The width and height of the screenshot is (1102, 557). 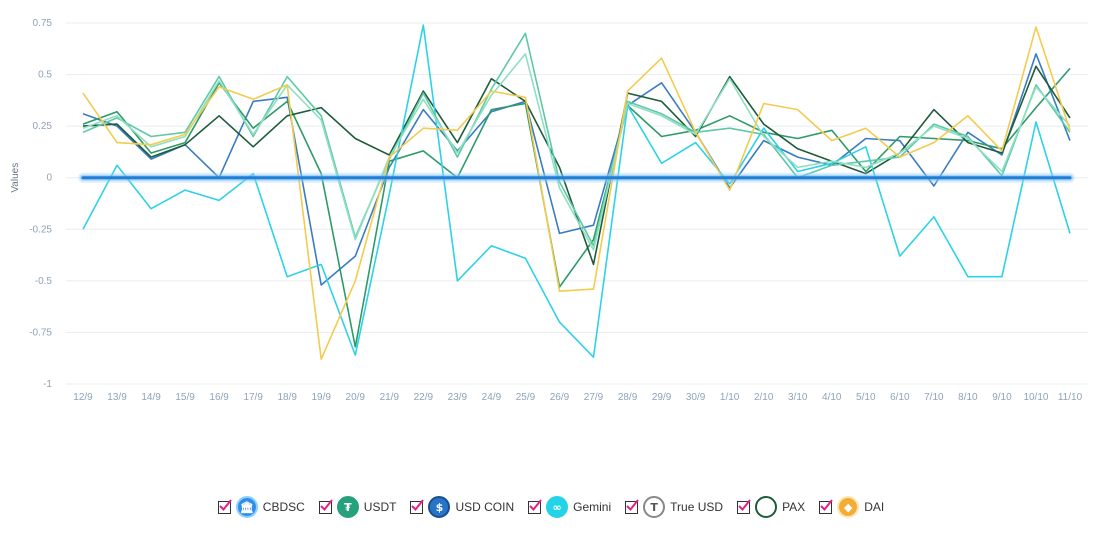 What do you see at coordinates (43, 126) in the screenshot?
I see `y-tick-label: 0.25` at bounding box center [43, 126].